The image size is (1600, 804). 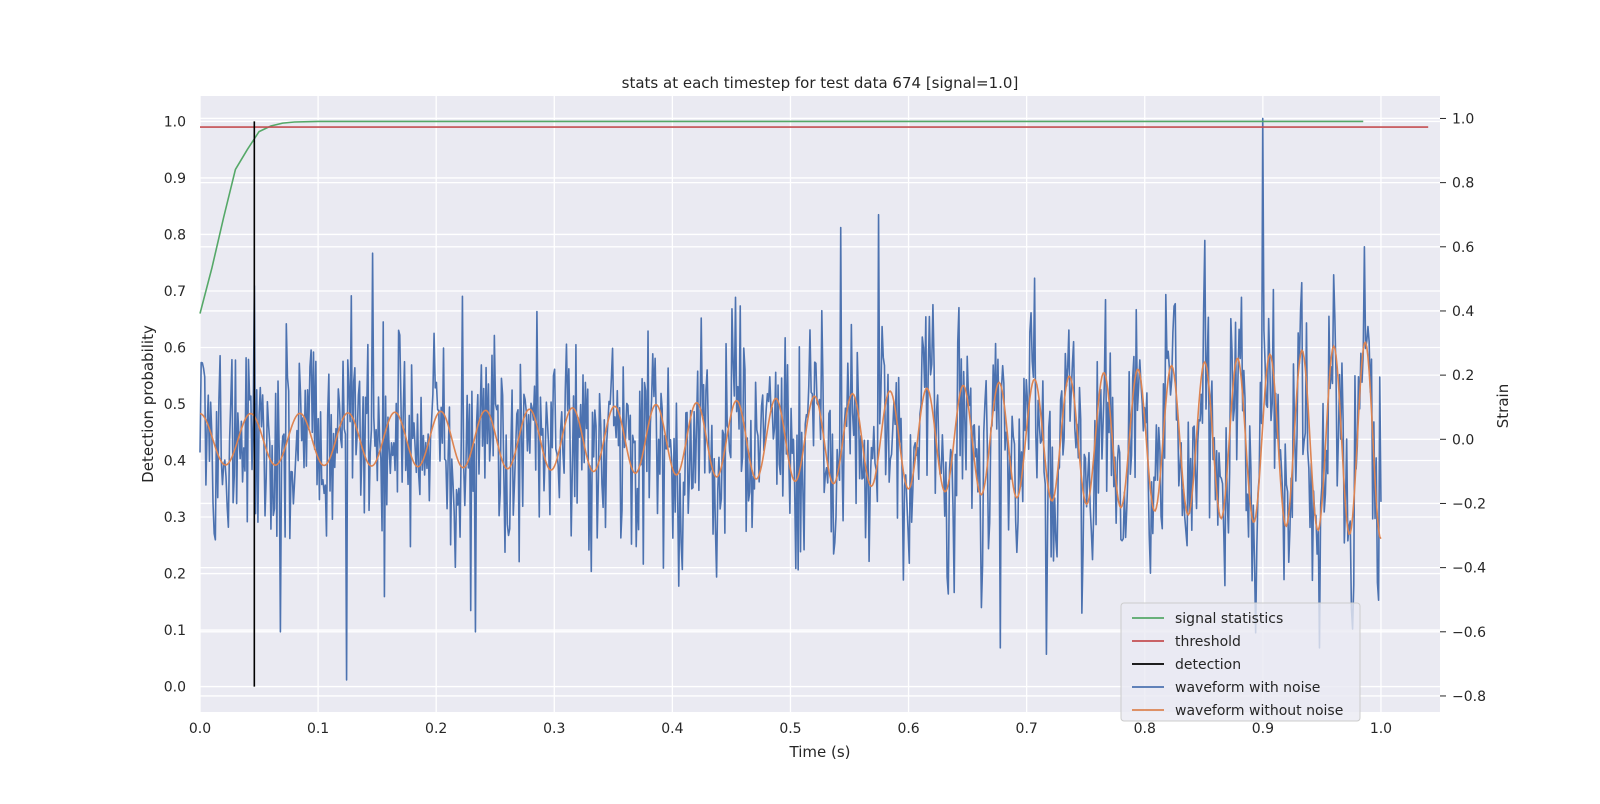 What do you see at coordinates (175, 631) in the screenshot?
I see `y-left-tick-label: 0.1` at bounding box center [175, 631].